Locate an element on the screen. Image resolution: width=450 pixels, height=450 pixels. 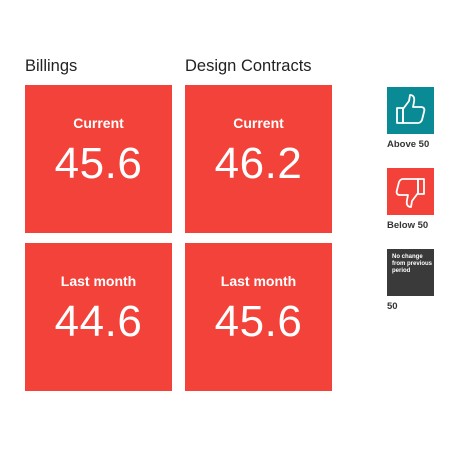
tile-value: 44.6 is located at coordinates (98, 321).